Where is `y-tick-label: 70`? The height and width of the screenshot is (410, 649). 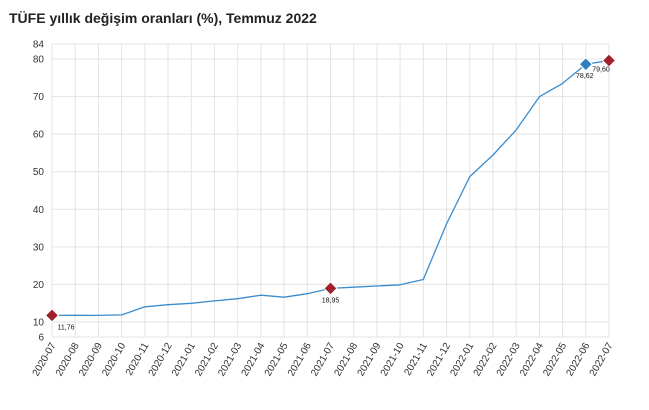 y-tick-label: 70 is located at coordinates (39, 97).